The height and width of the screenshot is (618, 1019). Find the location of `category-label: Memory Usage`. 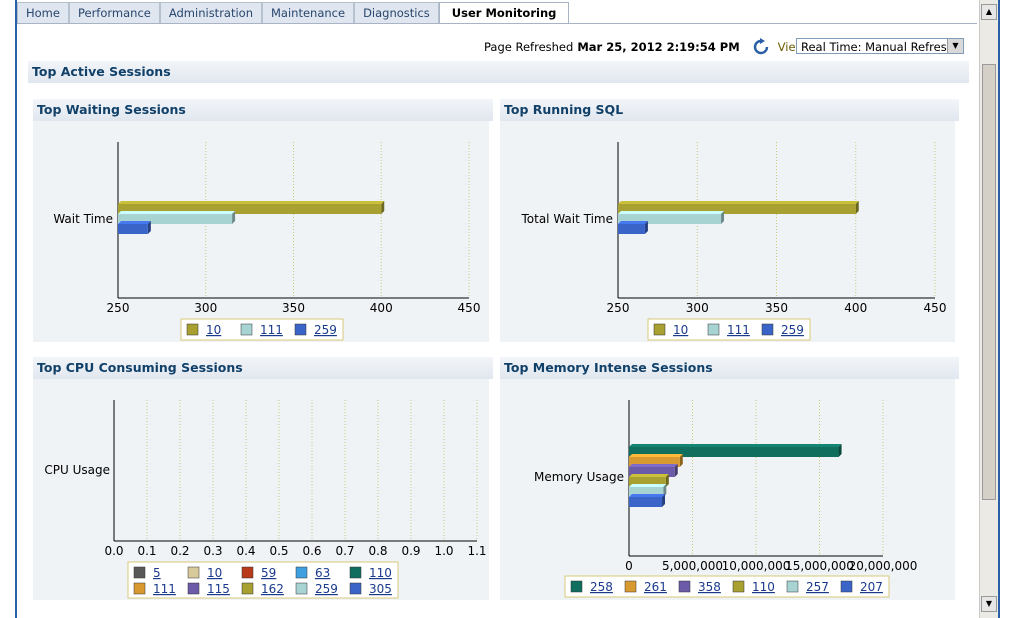

category-label: Memory Usage is located at coordinates (579, 477).